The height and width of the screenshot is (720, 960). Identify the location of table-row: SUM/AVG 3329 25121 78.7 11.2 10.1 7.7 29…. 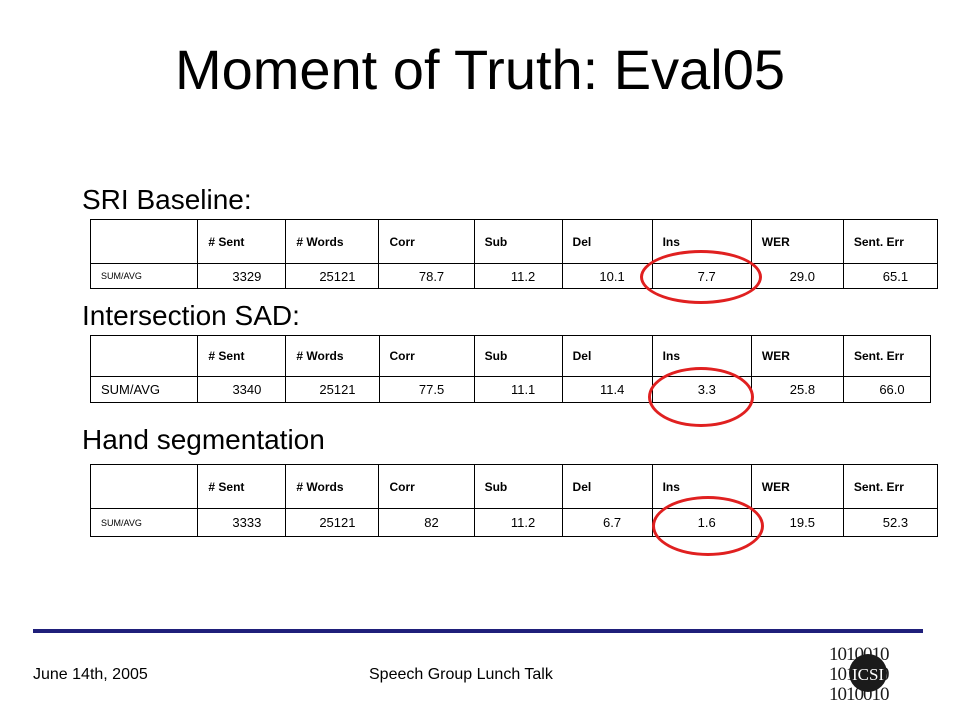
(514, 276).